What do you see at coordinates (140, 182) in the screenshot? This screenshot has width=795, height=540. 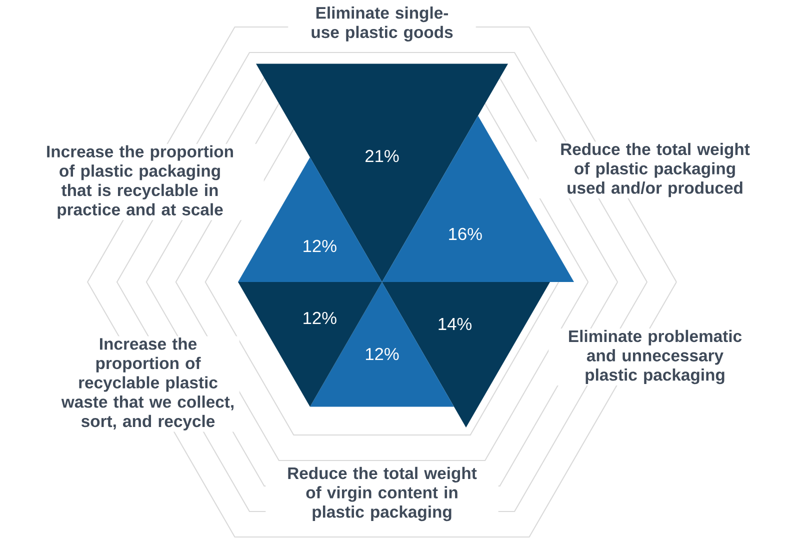 I see `category-label: Increase the proportion of plastic packaging that is recyclable in practice and at scale` at bounding box center [140, 182].